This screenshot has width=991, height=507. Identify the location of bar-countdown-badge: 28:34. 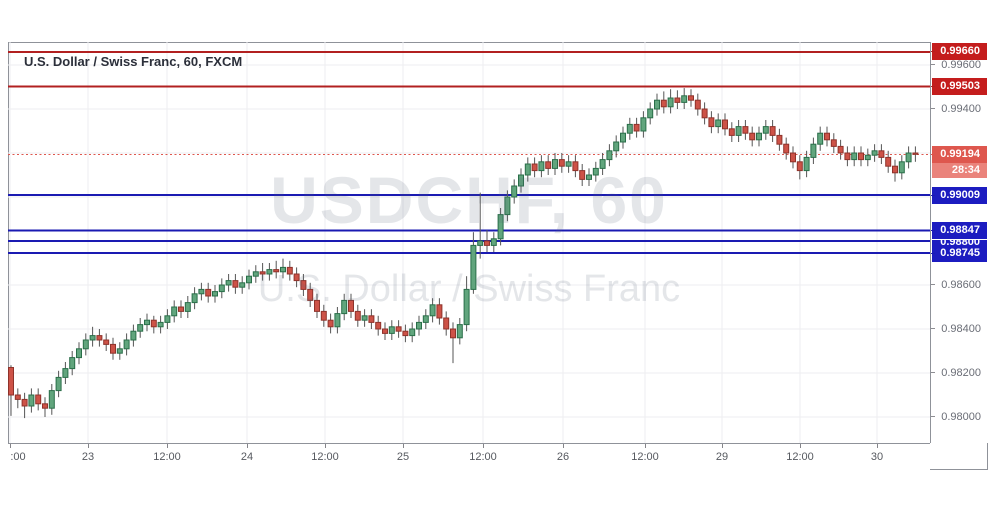
(959, 170).